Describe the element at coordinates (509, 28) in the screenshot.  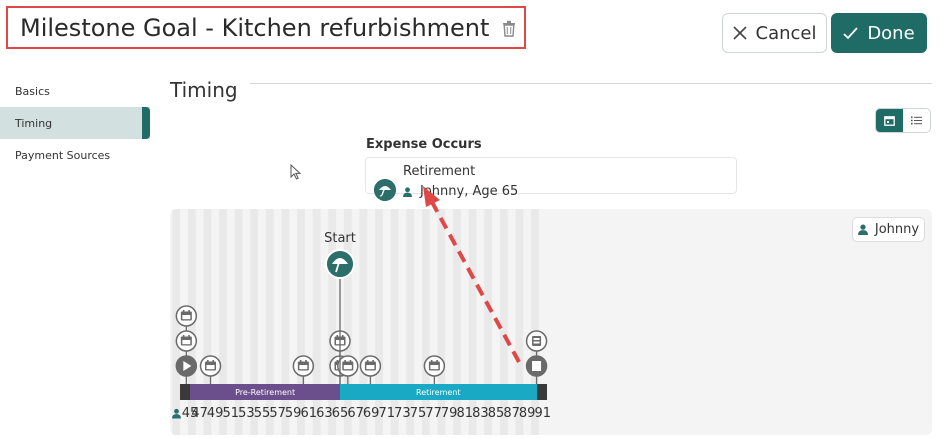
I see `trash-icon` at that location.